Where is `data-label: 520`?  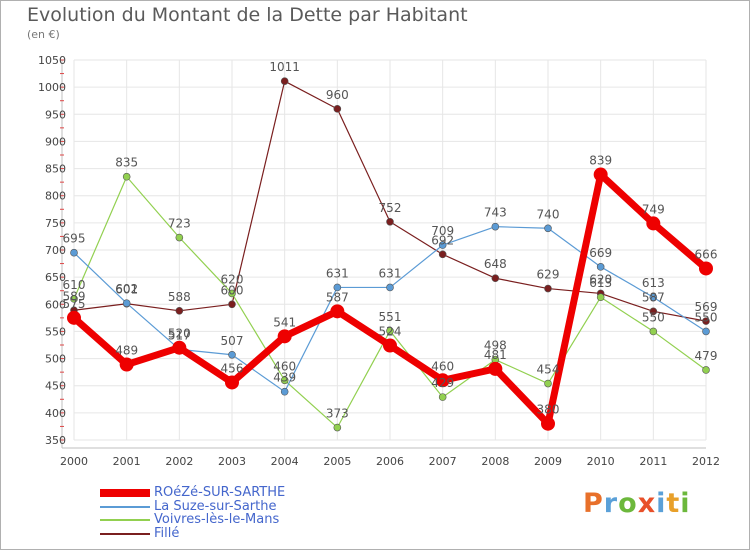
data-label: 520 is located at coordinates (179, 334).